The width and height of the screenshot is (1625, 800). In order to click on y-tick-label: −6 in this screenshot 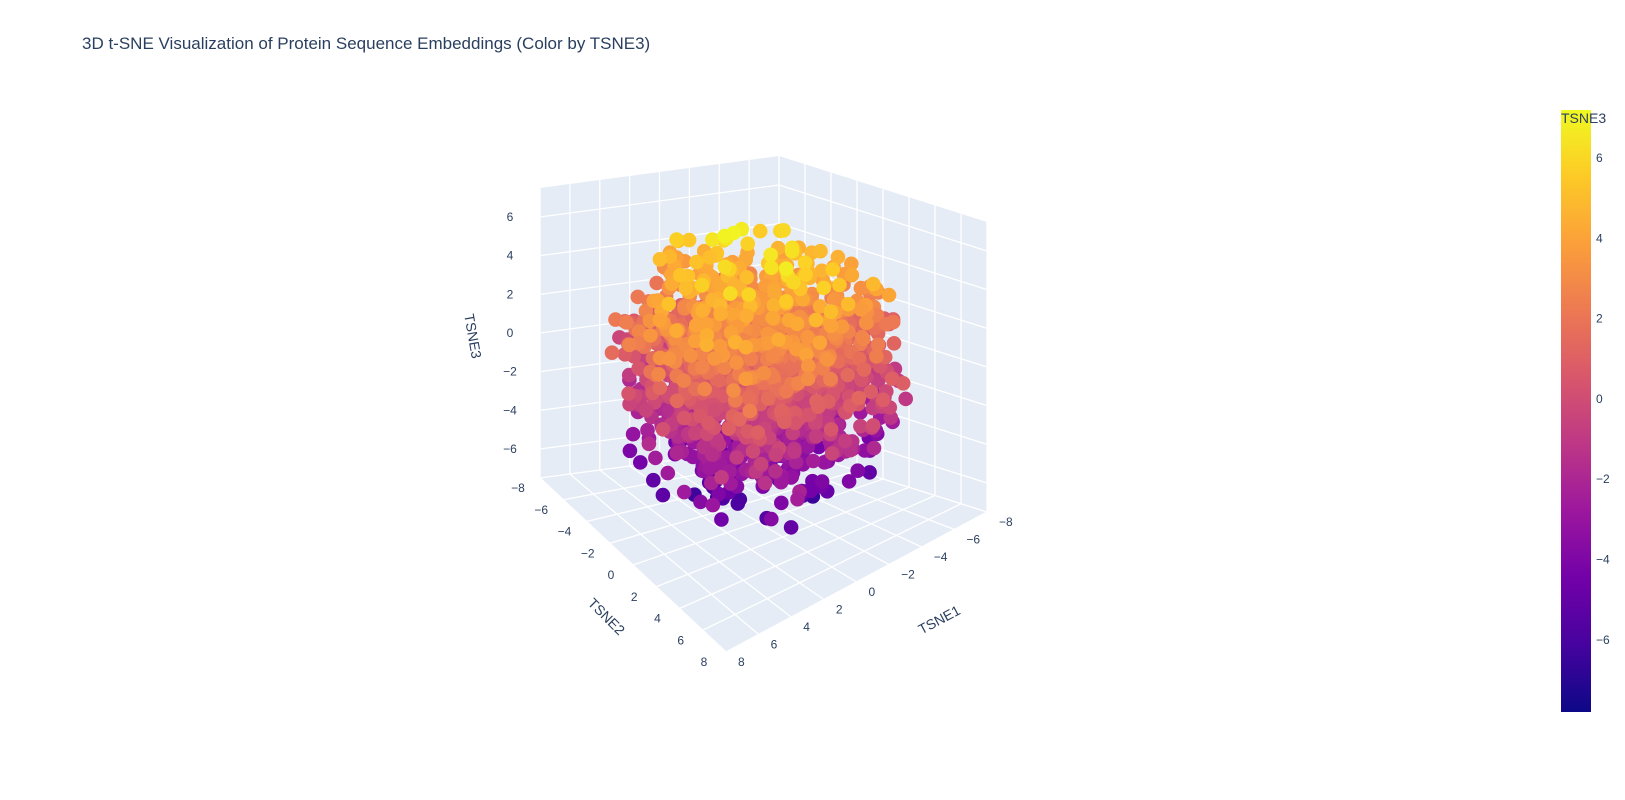, I will do `click(541, 510)`.